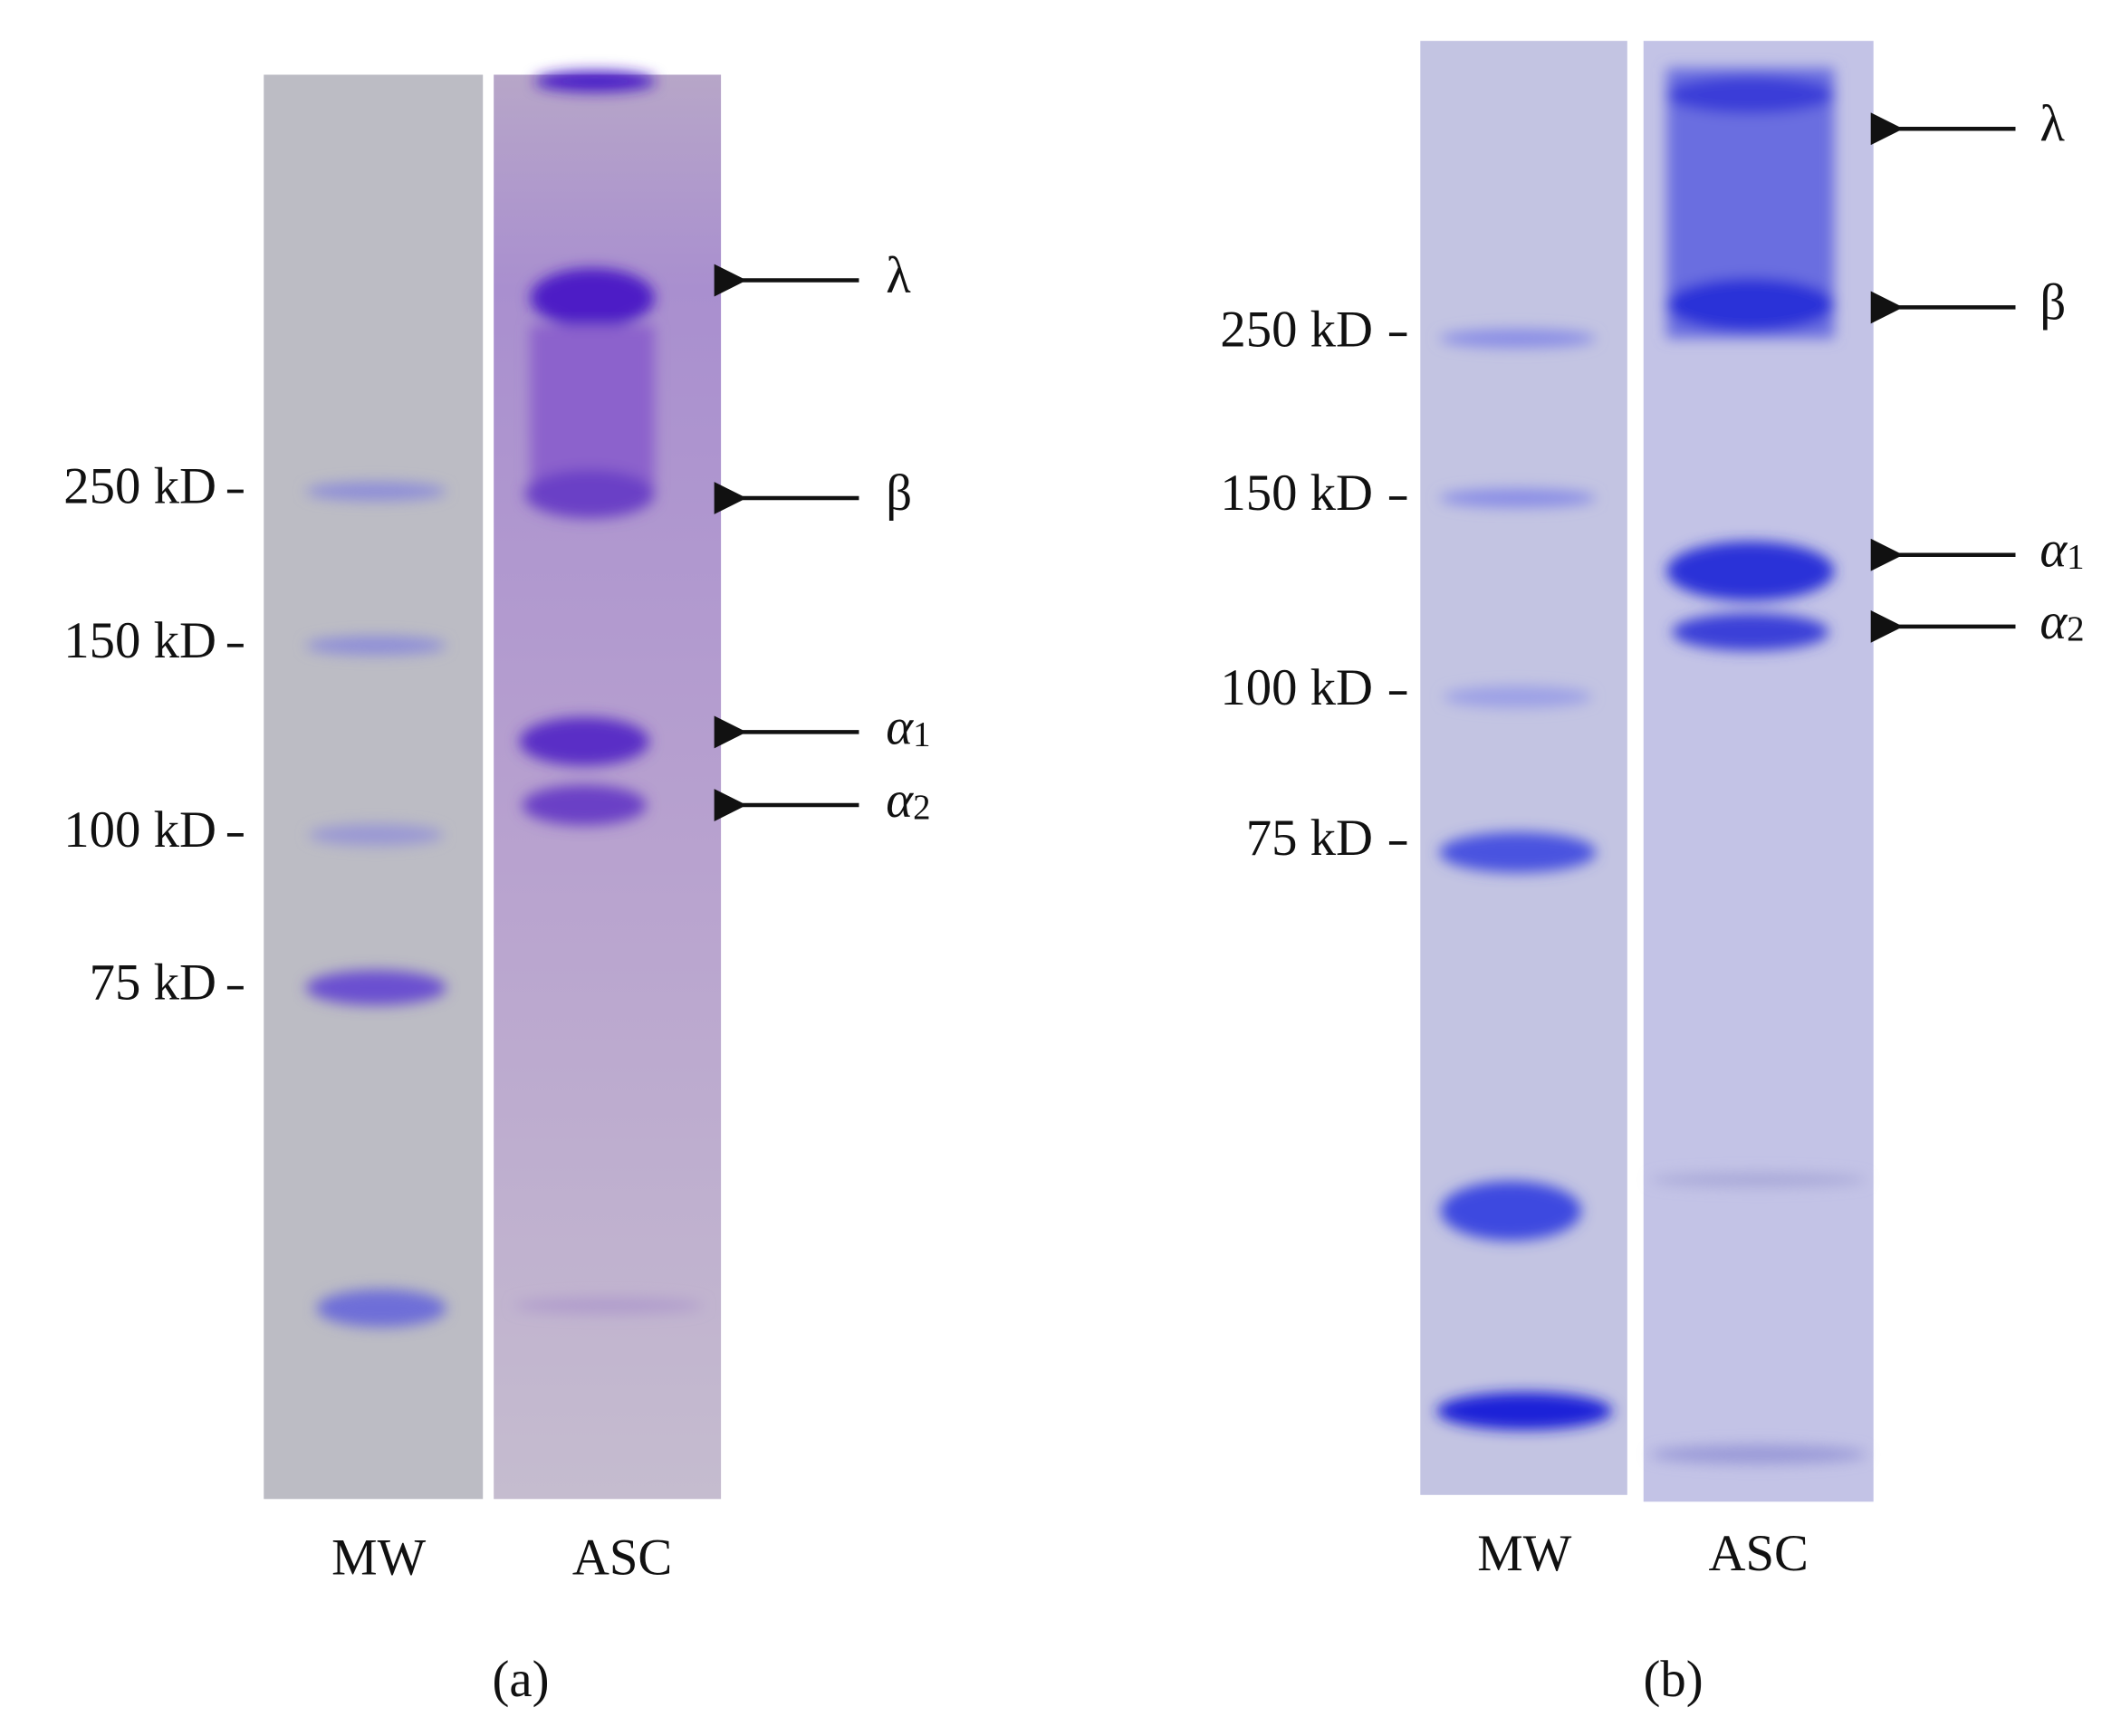 This screenshot has height=1736, width=2121. Describe the element at coordinates (1674, 1679) in the screenshot. I see `panel-label: (b)` at that location.